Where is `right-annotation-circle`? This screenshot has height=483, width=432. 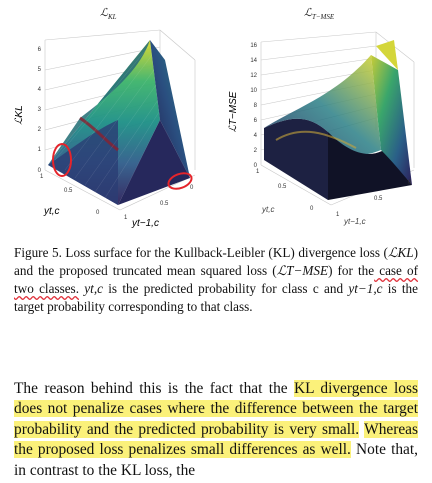 right-annotation-circle is located at coordinates (180, 181).